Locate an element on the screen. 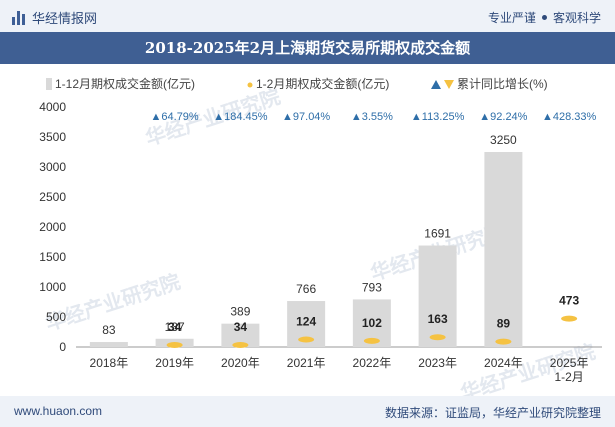 The width and height of the screenshot is (615, 427). x-tick-label-part: 2021年 is located at coordinates (306, 363).